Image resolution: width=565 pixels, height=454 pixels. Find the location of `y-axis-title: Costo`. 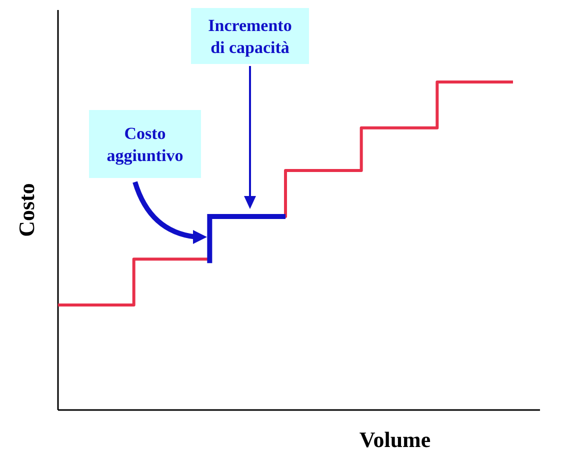

y-axis-title: Costo is located at coordinates (26, 210).